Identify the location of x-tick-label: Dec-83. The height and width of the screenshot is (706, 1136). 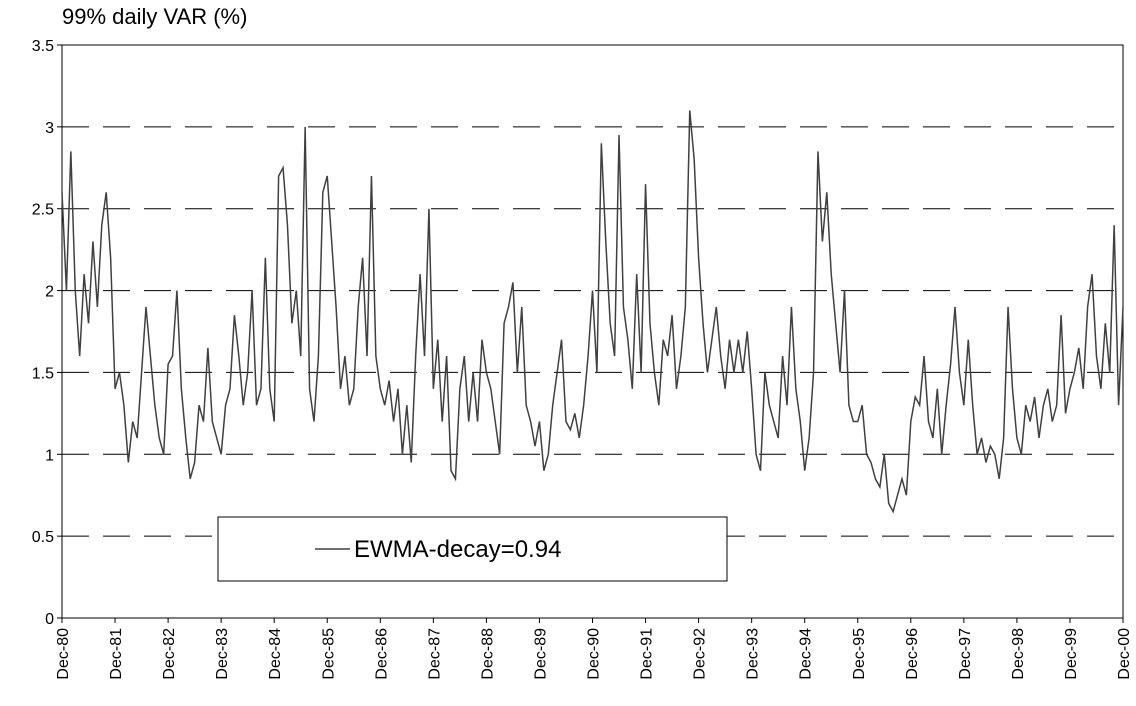
(222, 654).